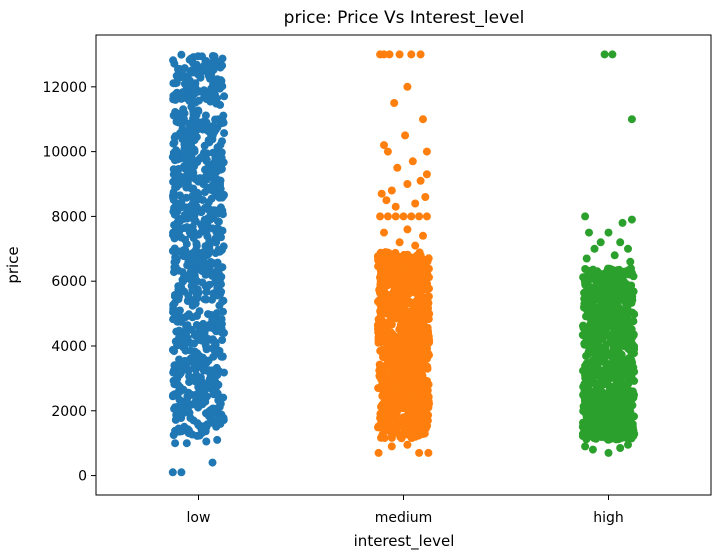  What do you see at coordinates (404, 541) in the screenshot?
I see `x-axis-label: interest_level` at bounding box center [404, 541].